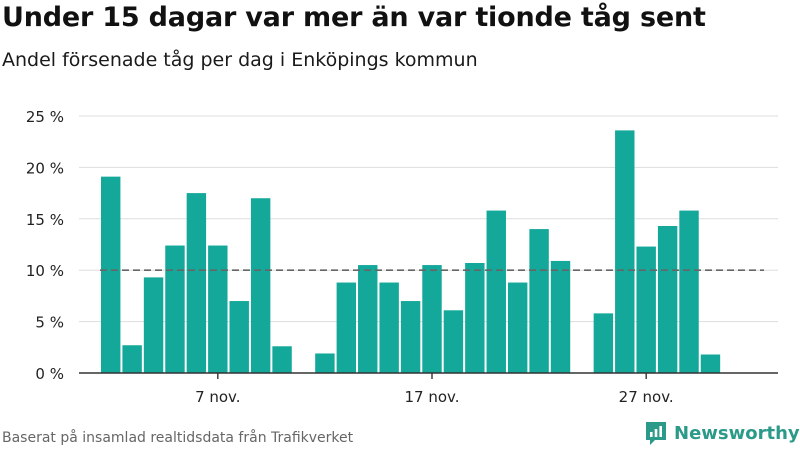 The height and width of the screenshot is (450, 800). Describe the element at coordinates (45, 271) in the screenshot. I see `y-tick-label: 10 %` at that location.